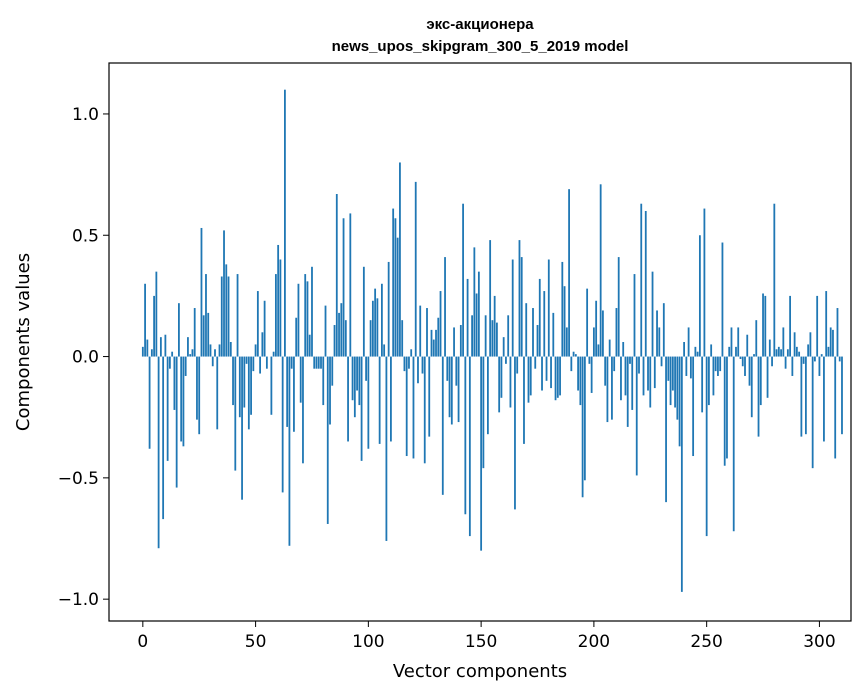 The height and width of the screenshot is (696, 867). Describe the element at coordinates (78, 479) in the screenshot. I see `y-tick-label: −0.5` at that location.